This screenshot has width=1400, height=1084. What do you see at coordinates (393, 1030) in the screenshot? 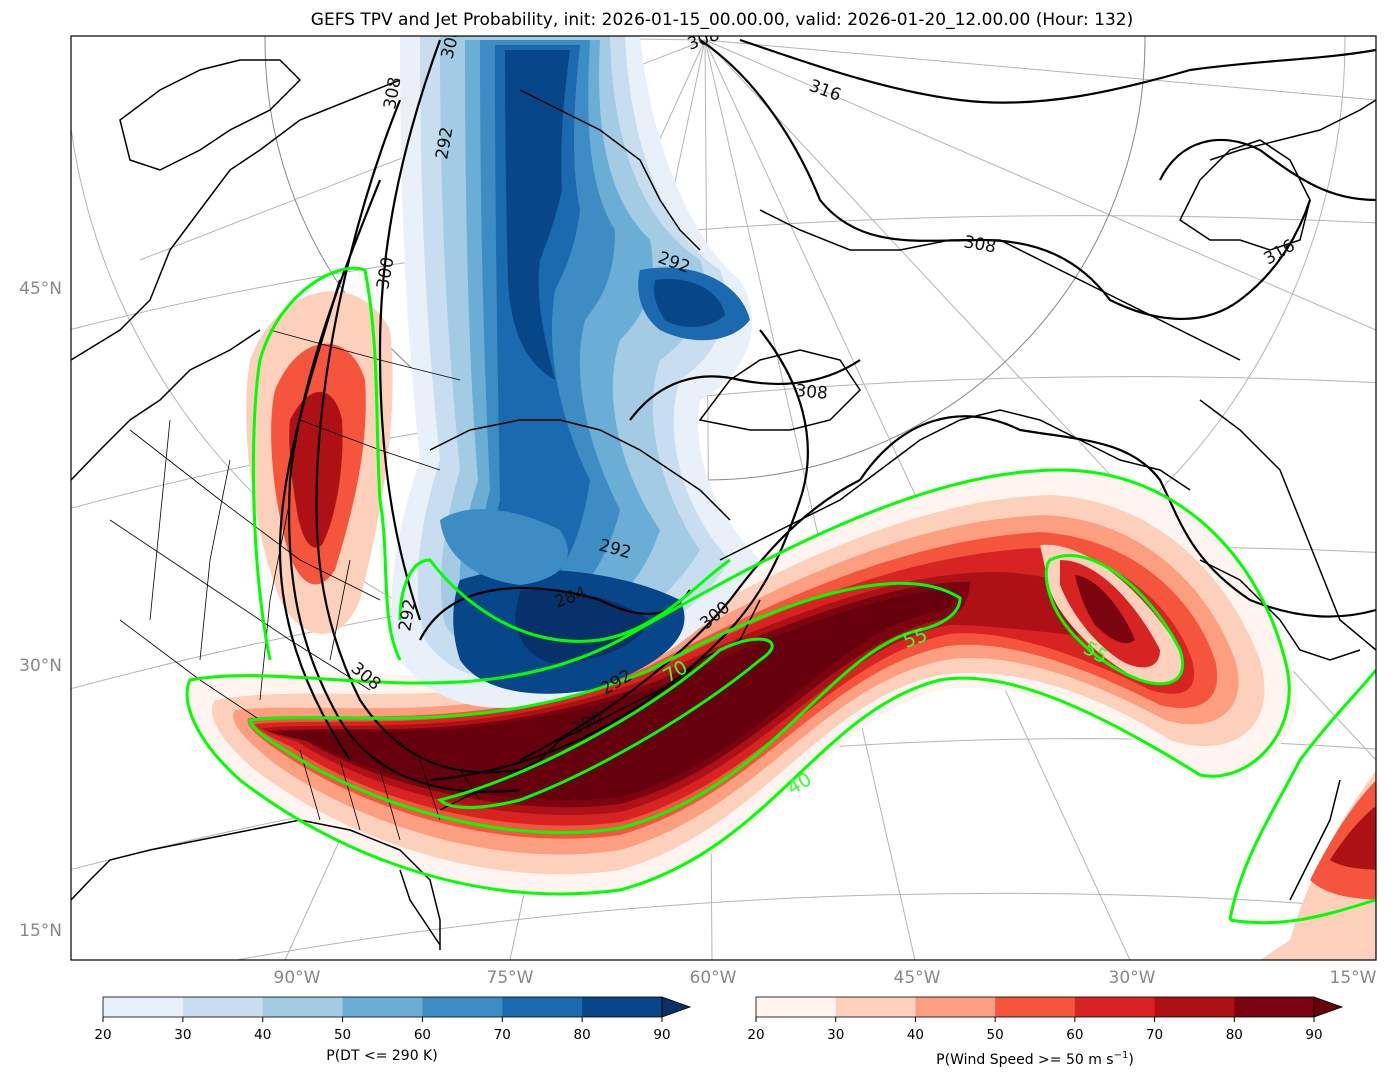
I see `tpv-colorbar: P(DT <= 290 K) 20 30 40 50 60 70 80 90` at bounding box center [393, 1030].